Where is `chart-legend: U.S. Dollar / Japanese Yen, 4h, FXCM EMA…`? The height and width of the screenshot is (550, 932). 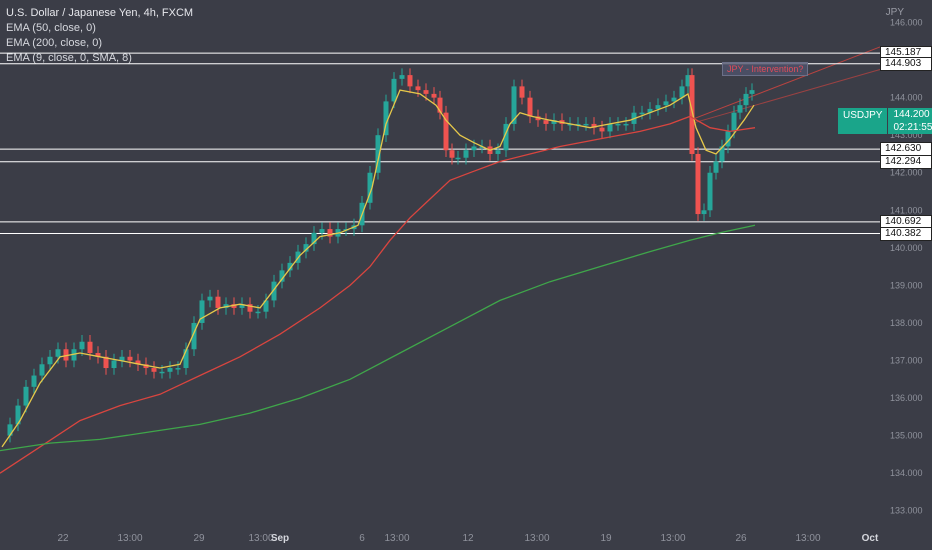 chart-legend: U.S. Dollar / Japanese Yen, 4h, FXCM EMA… is located at coordinates (99, 36).